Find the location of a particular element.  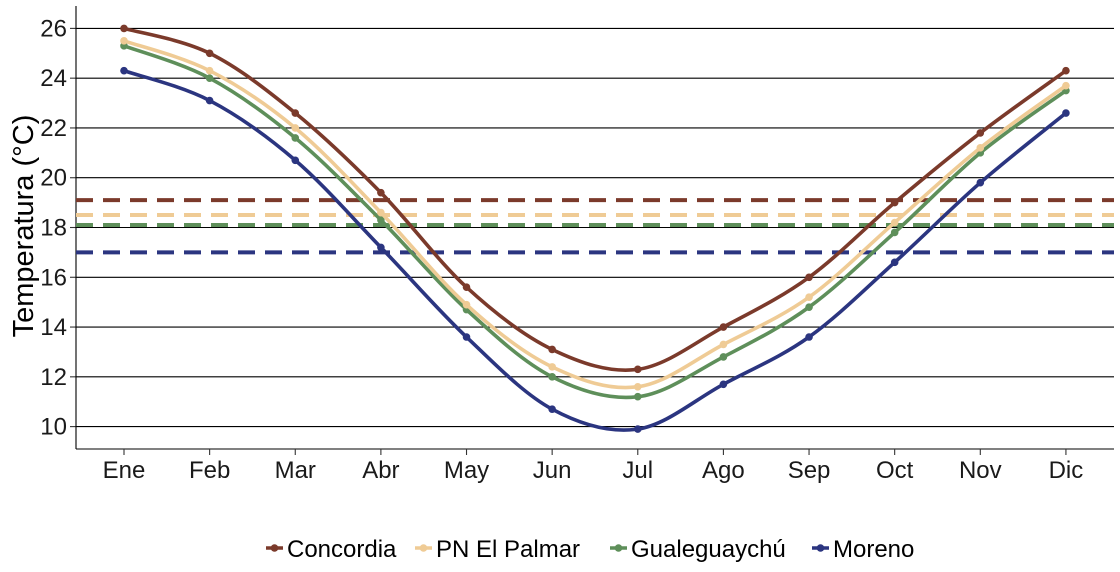

y-tick-label: 10 is located at coordinates (53, 427).